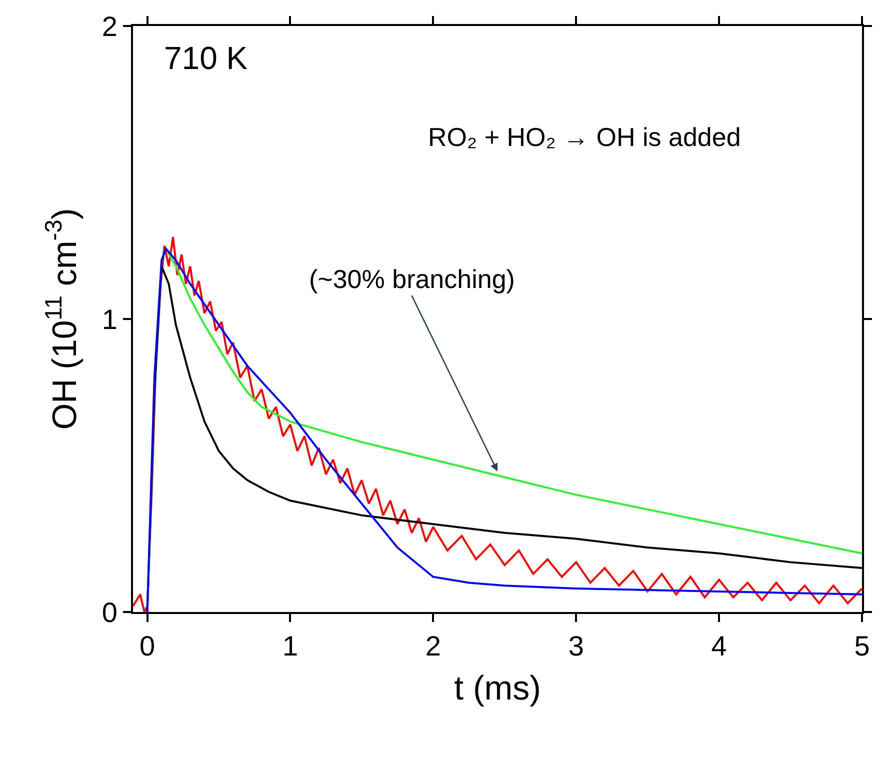 The height and width of the screenshot is (776, 883). What do you see at coordinates (206, 58) in the screenshot?
I see `annotation: 710 K` at bounding box center [206, 58].